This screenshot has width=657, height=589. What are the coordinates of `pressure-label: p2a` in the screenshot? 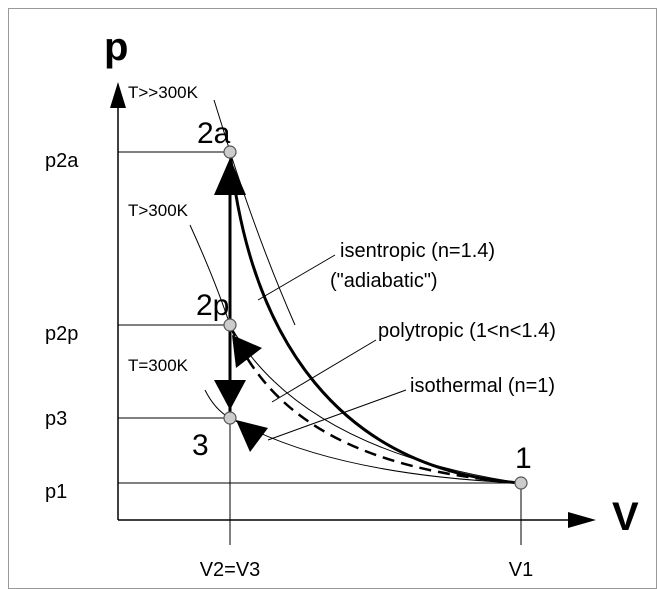 It's located at (62, 161).